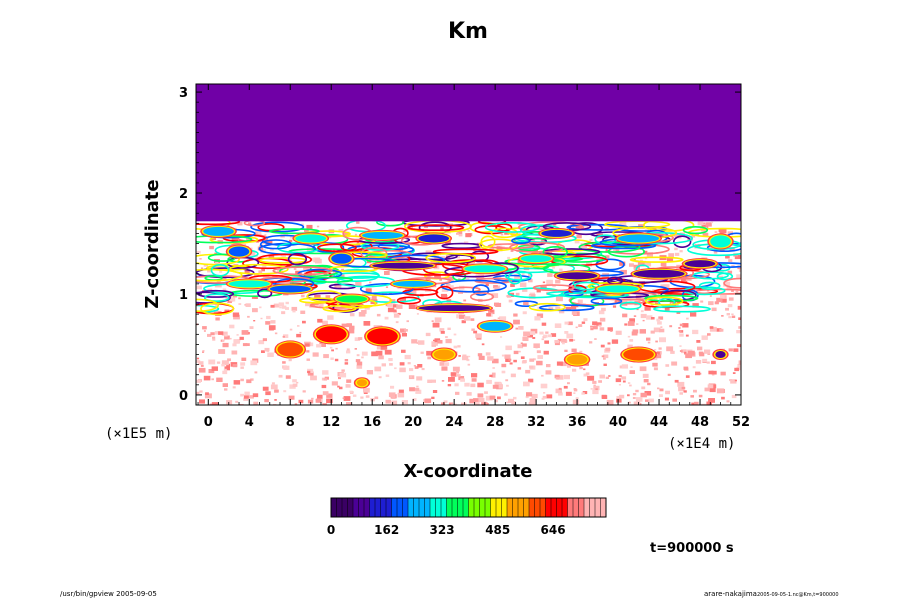 The height and width of the screenshot is (600, 900). I want to click on time-annotation: t=900000 s, so click(692, 548).